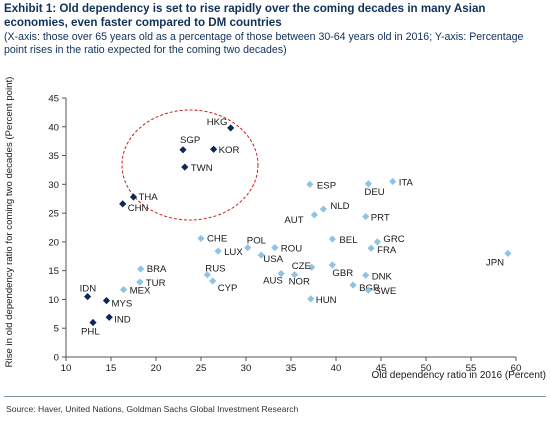  What do you see at coordinates (332, 239) in the screenshot?
I see `point-bel` at bounding box center [332, 239].